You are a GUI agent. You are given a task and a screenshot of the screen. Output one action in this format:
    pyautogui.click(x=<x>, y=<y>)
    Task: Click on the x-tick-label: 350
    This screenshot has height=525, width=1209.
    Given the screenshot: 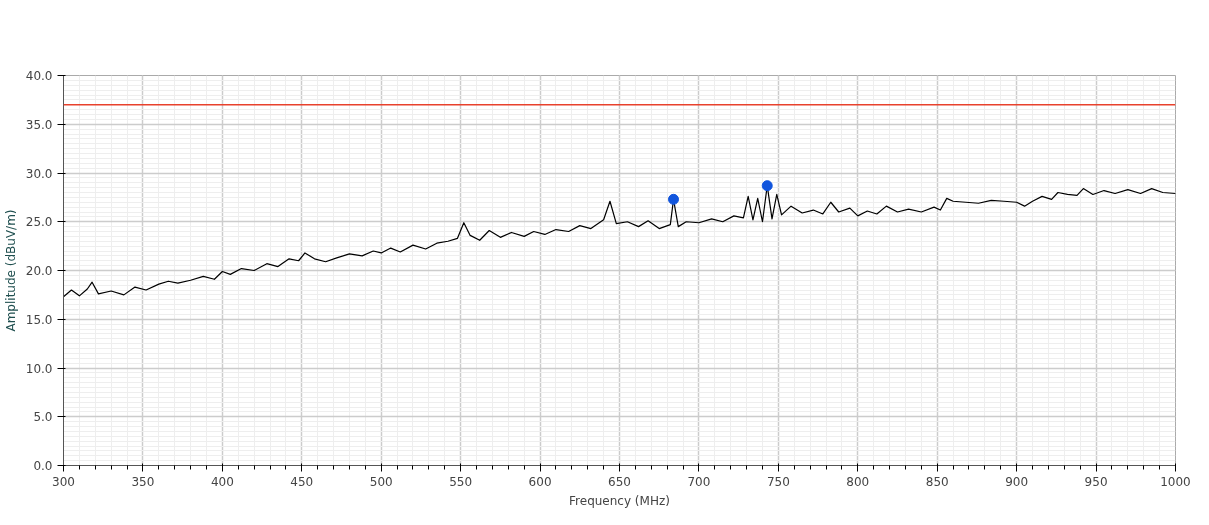 What is the action you would take?
    pyautogui.click(x=143, y=481)
    